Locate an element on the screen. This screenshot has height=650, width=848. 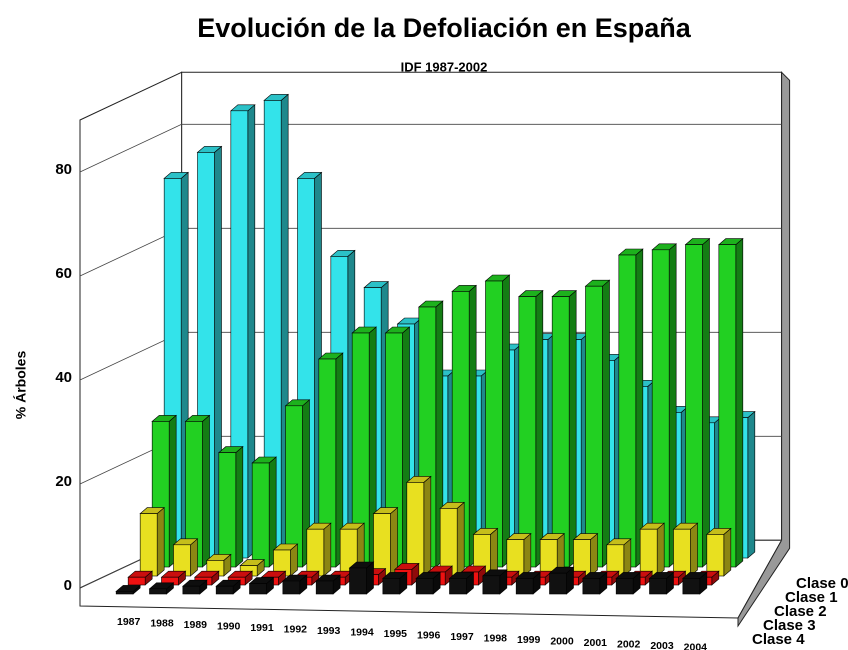
x-tick-label: 1997 is located at coordinates (462, 637).